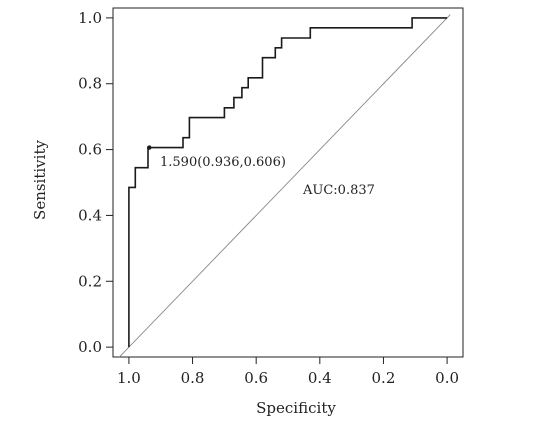 The height and width of the screenshot is (424, 551). What do you see at coordinates (90, 347) in the screenshot?
I see `y-tick-label: 0.0` at bounding box center [90, 347].